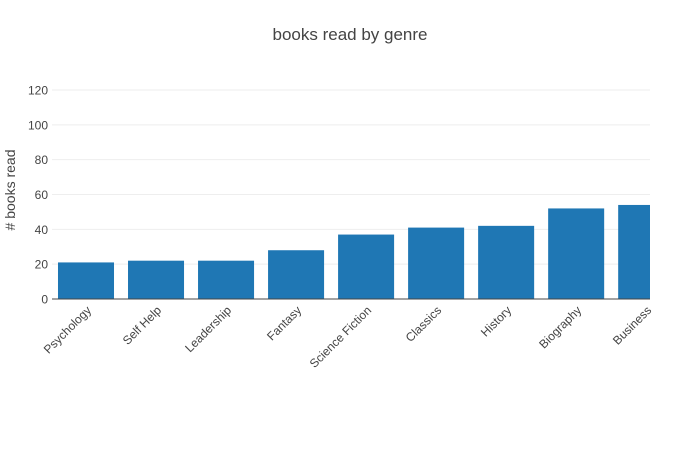 Image resolution: width=700 pixels, height=455 pixels. What do you see at coordinates (576, 253) in the screenshot?
I see `bar-biography` at bounding box center [576, 253].